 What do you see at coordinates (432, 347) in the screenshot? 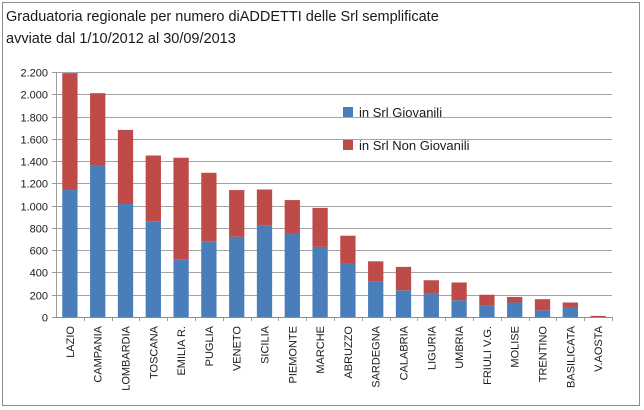
I see `x-tick-label: LIGURIA` at bounding box center [432, 347].